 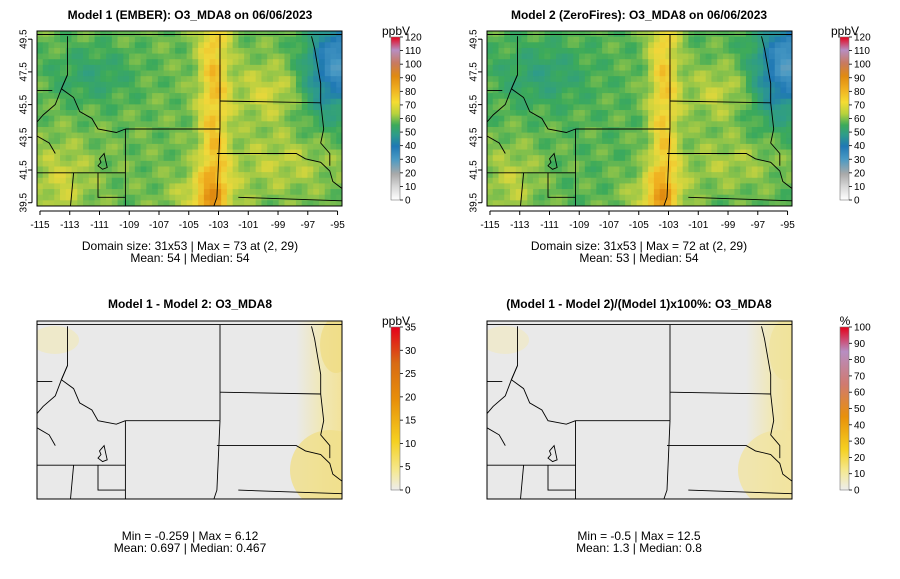 What do you see at coordinates (24, 104) in the screenshot?
I see `y-tick-label: 45.5` at bounding box center [24, 104].